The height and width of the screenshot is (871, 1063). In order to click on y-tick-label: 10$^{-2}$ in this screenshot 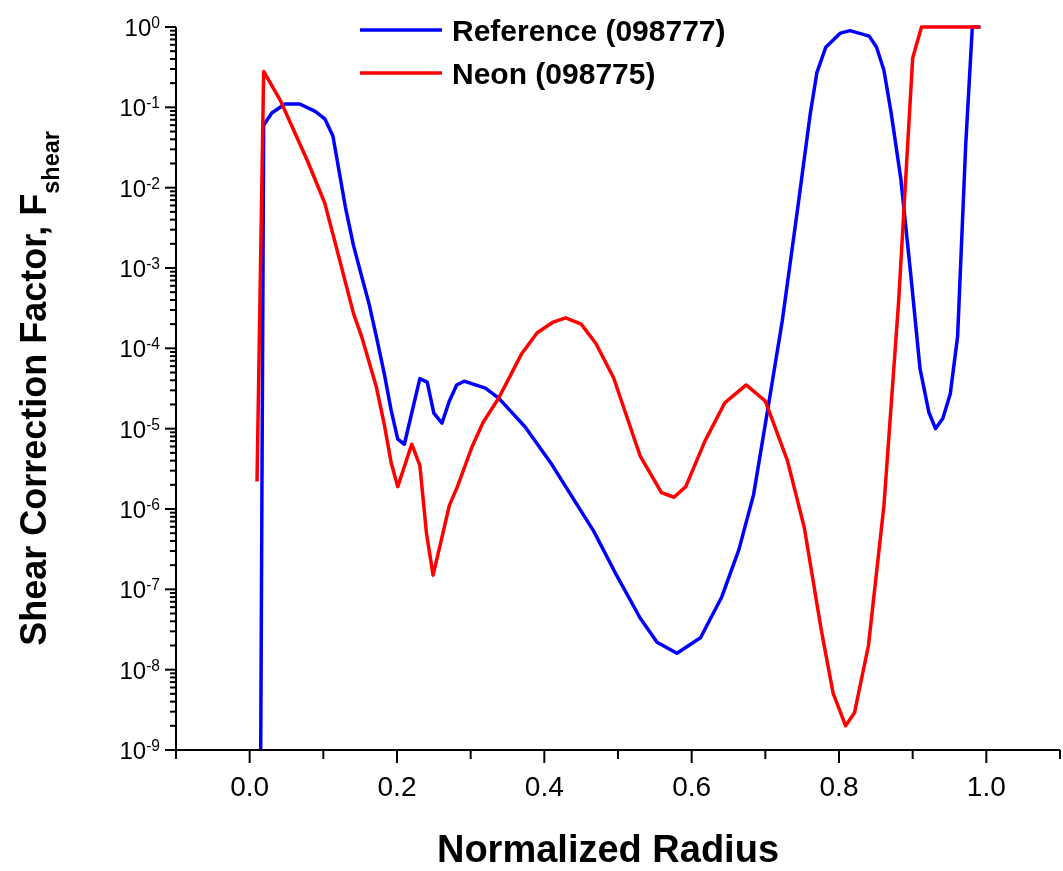, I will do `click(139, 188)`.